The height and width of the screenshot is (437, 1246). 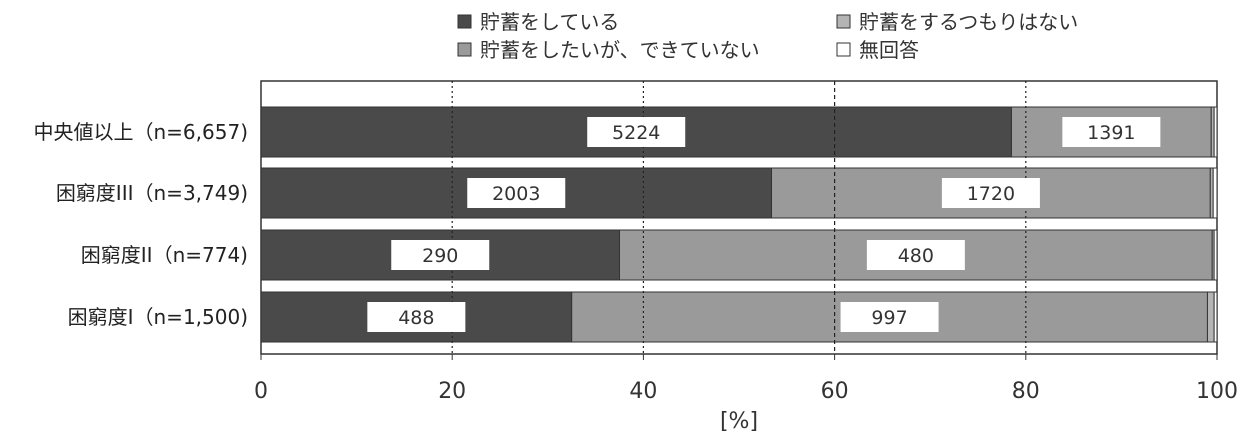 I want to click on legend-label: 貯蓄をするつもりはない, so click(x=968, y=22).